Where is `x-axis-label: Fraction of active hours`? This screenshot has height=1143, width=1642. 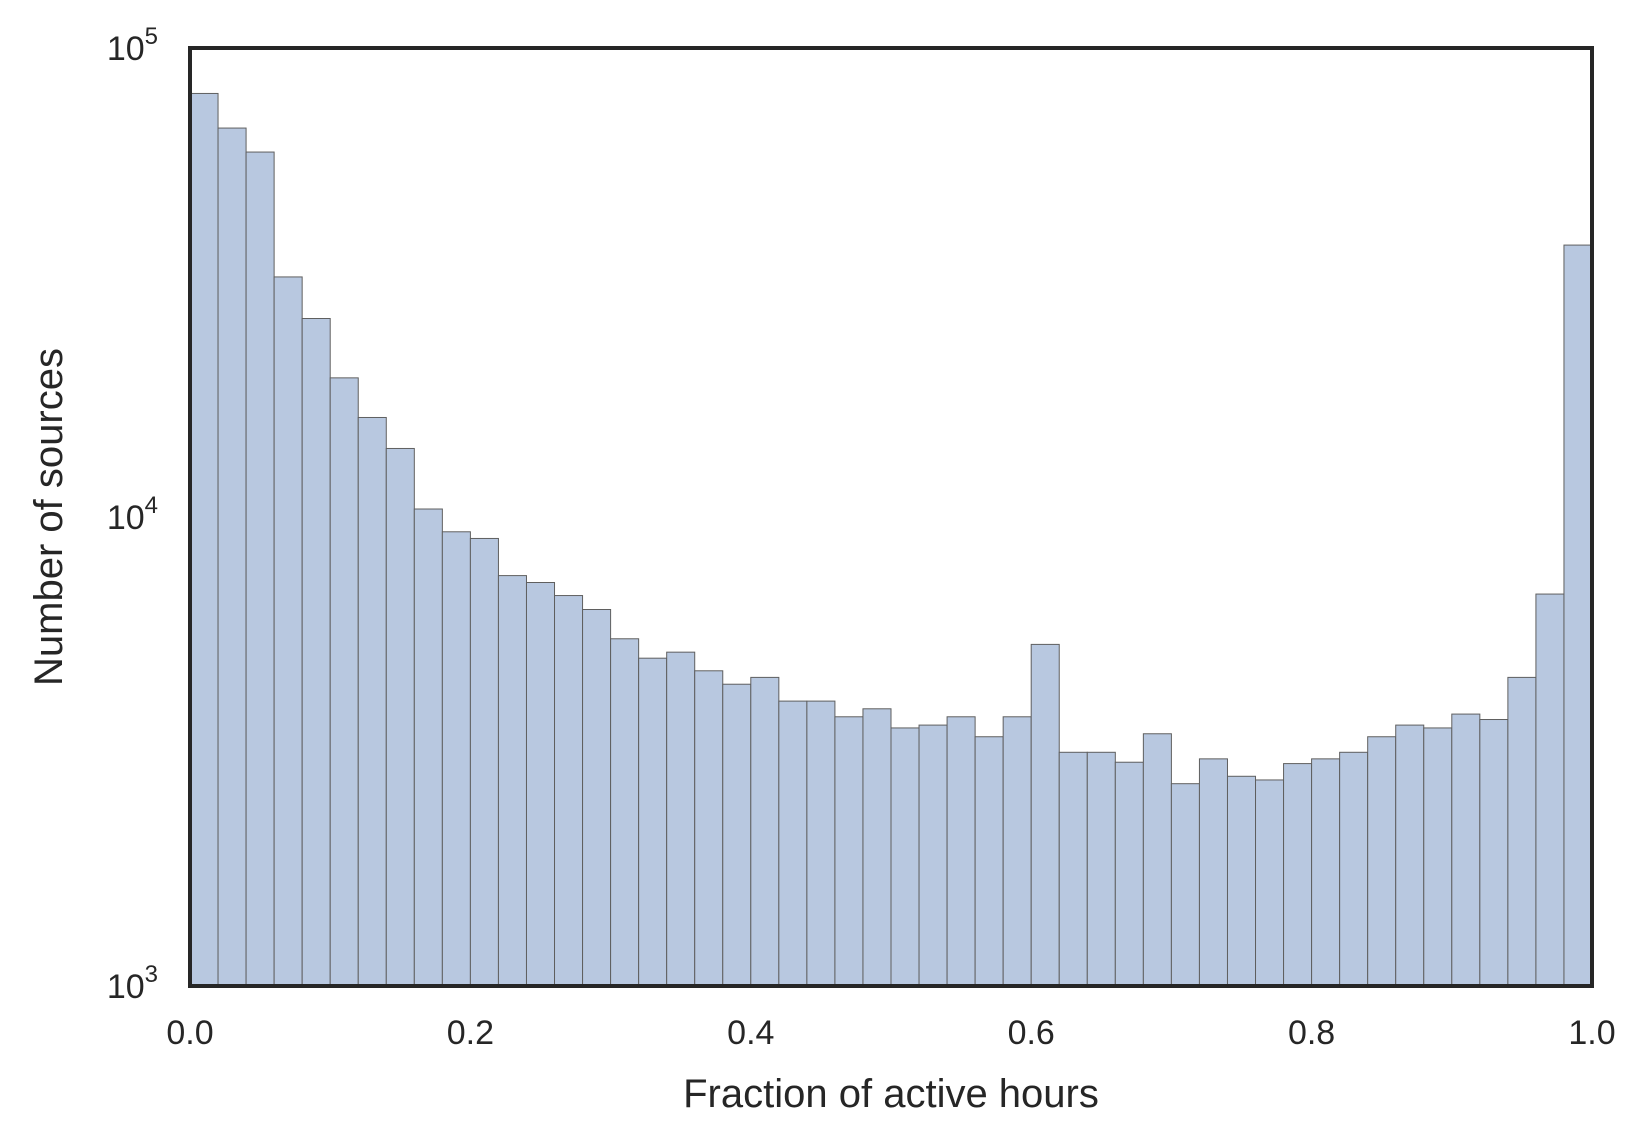
x-axis-label: Fraction of active hours is located at coordinates (891, 1094).